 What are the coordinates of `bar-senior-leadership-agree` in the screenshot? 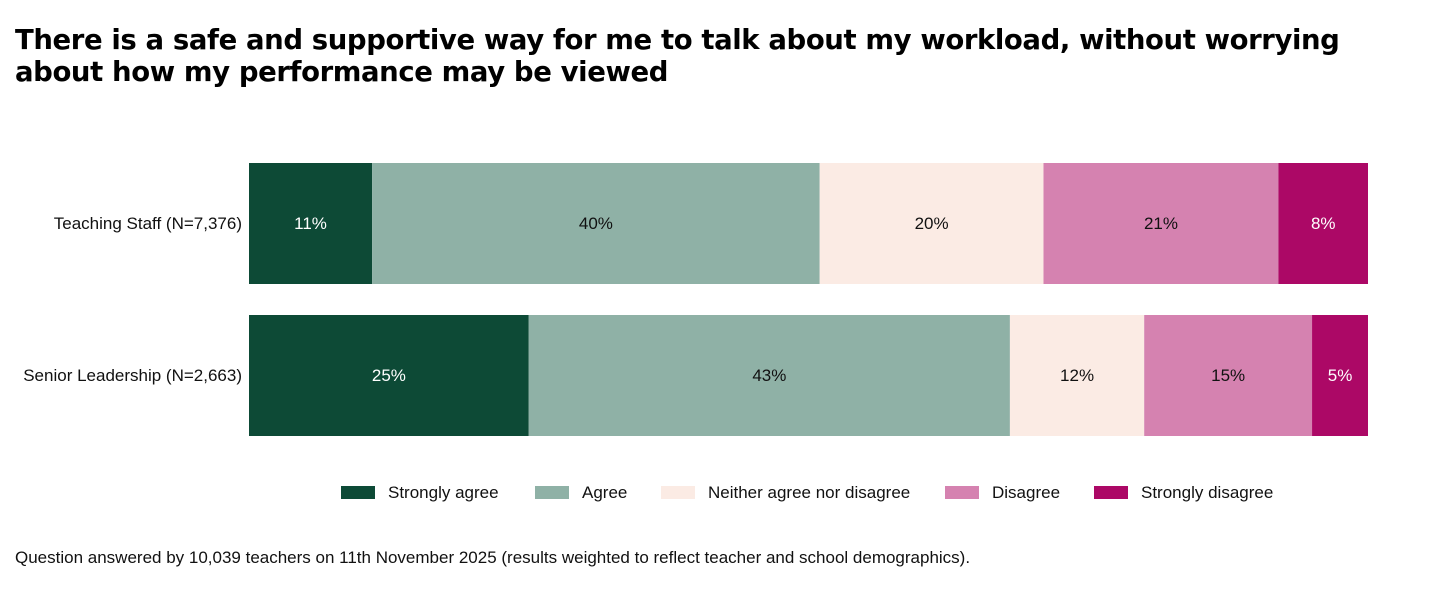 It's located at (769, 375).